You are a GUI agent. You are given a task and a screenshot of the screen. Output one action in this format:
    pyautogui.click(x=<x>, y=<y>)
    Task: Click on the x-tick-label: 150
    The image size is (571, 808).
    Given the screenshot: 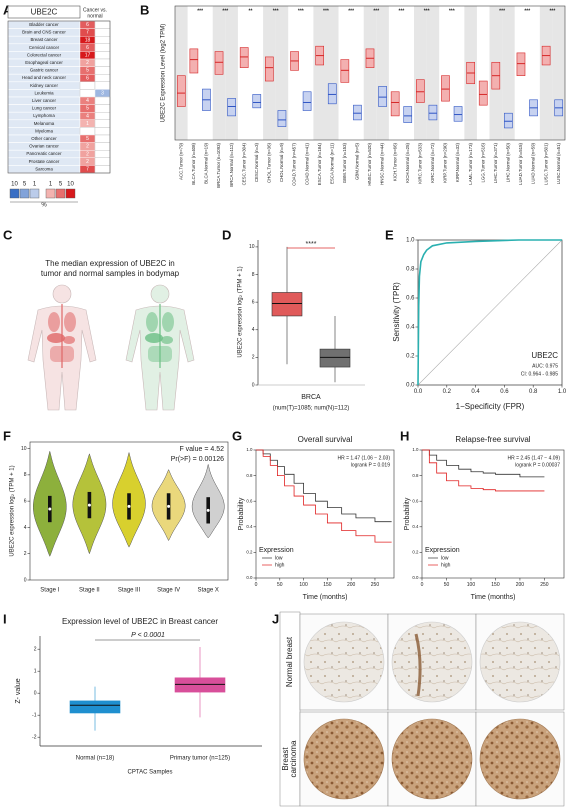 What is the action you would take?
    pyautogui.click(x=327, y=585)
    